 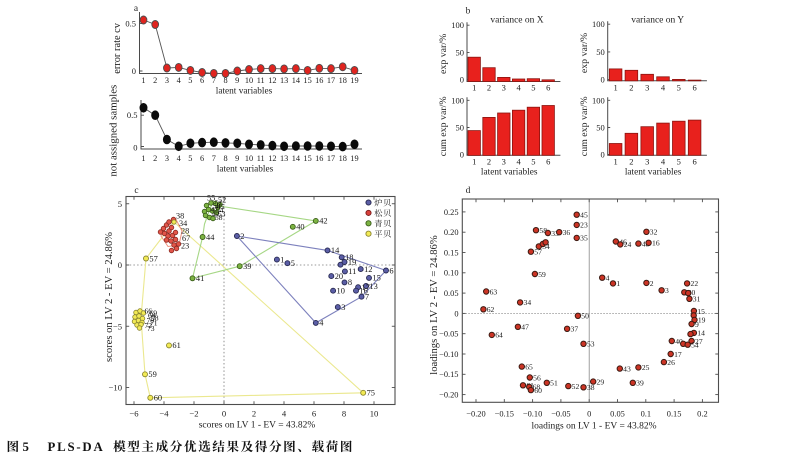 I want to click on svg-text: 57, so click(x=153, y=258).